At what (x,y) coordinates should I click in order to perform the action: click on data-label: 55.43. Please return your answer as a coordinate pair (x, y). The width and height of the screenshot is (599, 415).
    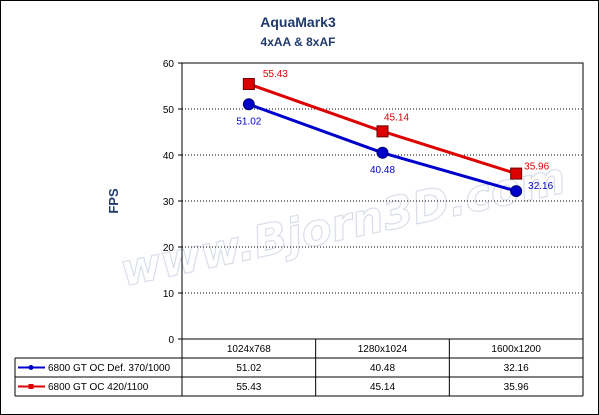
    Looking at the image, I should click on (275, 74).